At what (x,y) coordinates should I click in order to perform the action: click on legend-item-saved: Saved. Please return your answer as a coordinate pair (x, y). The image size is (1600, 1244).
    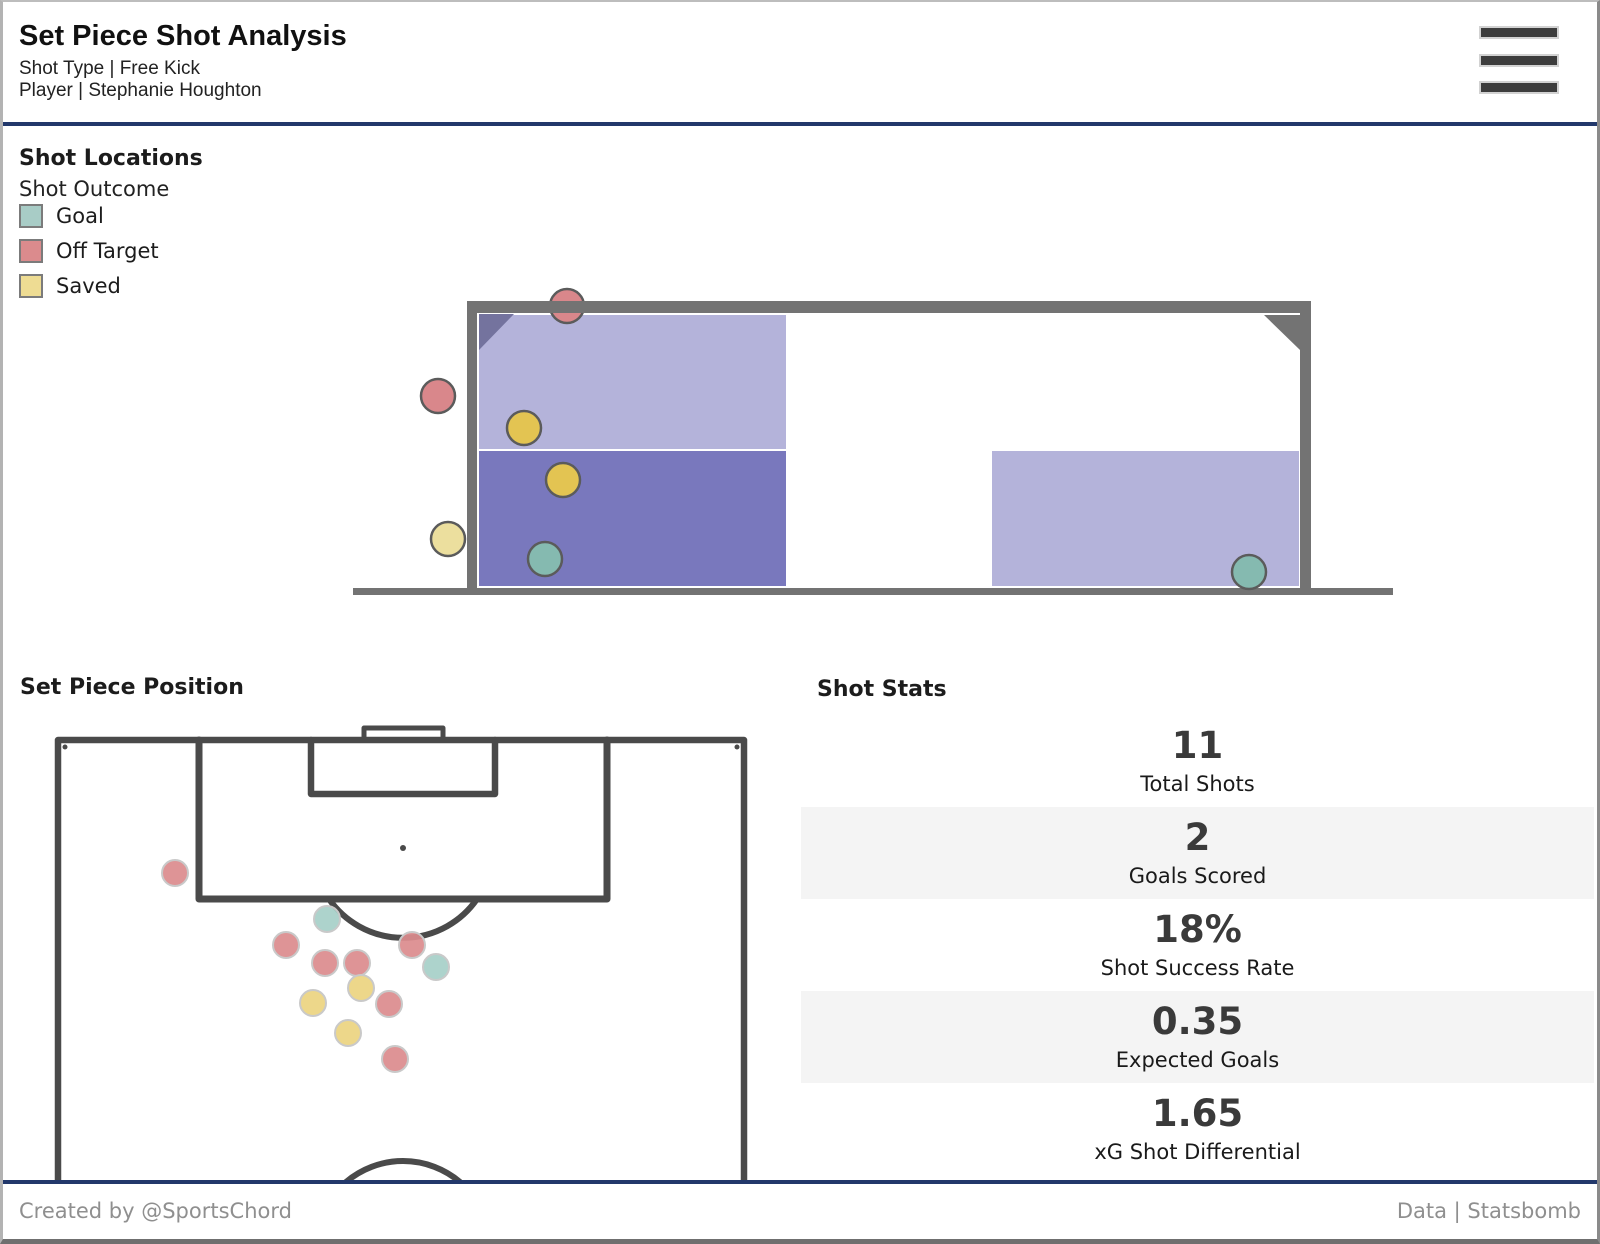
    Looking at the image, I should click on (89, 286).